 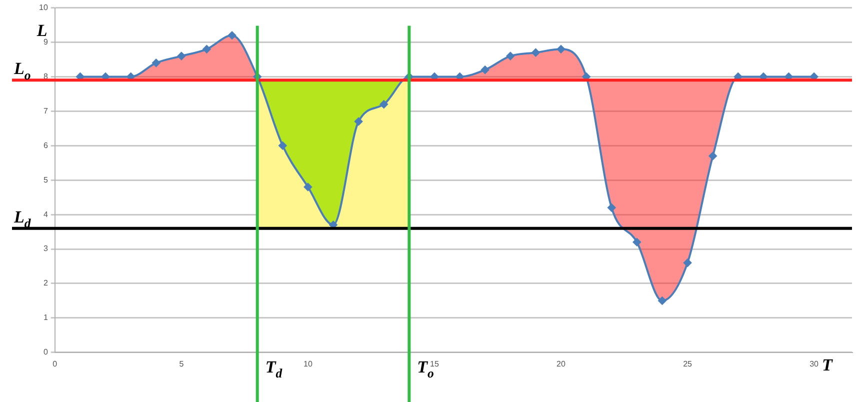 What do you see at coordinates (45, 179) in the screenshot?
I see `y-tick-label: 5` at bounding box center [45, 179].